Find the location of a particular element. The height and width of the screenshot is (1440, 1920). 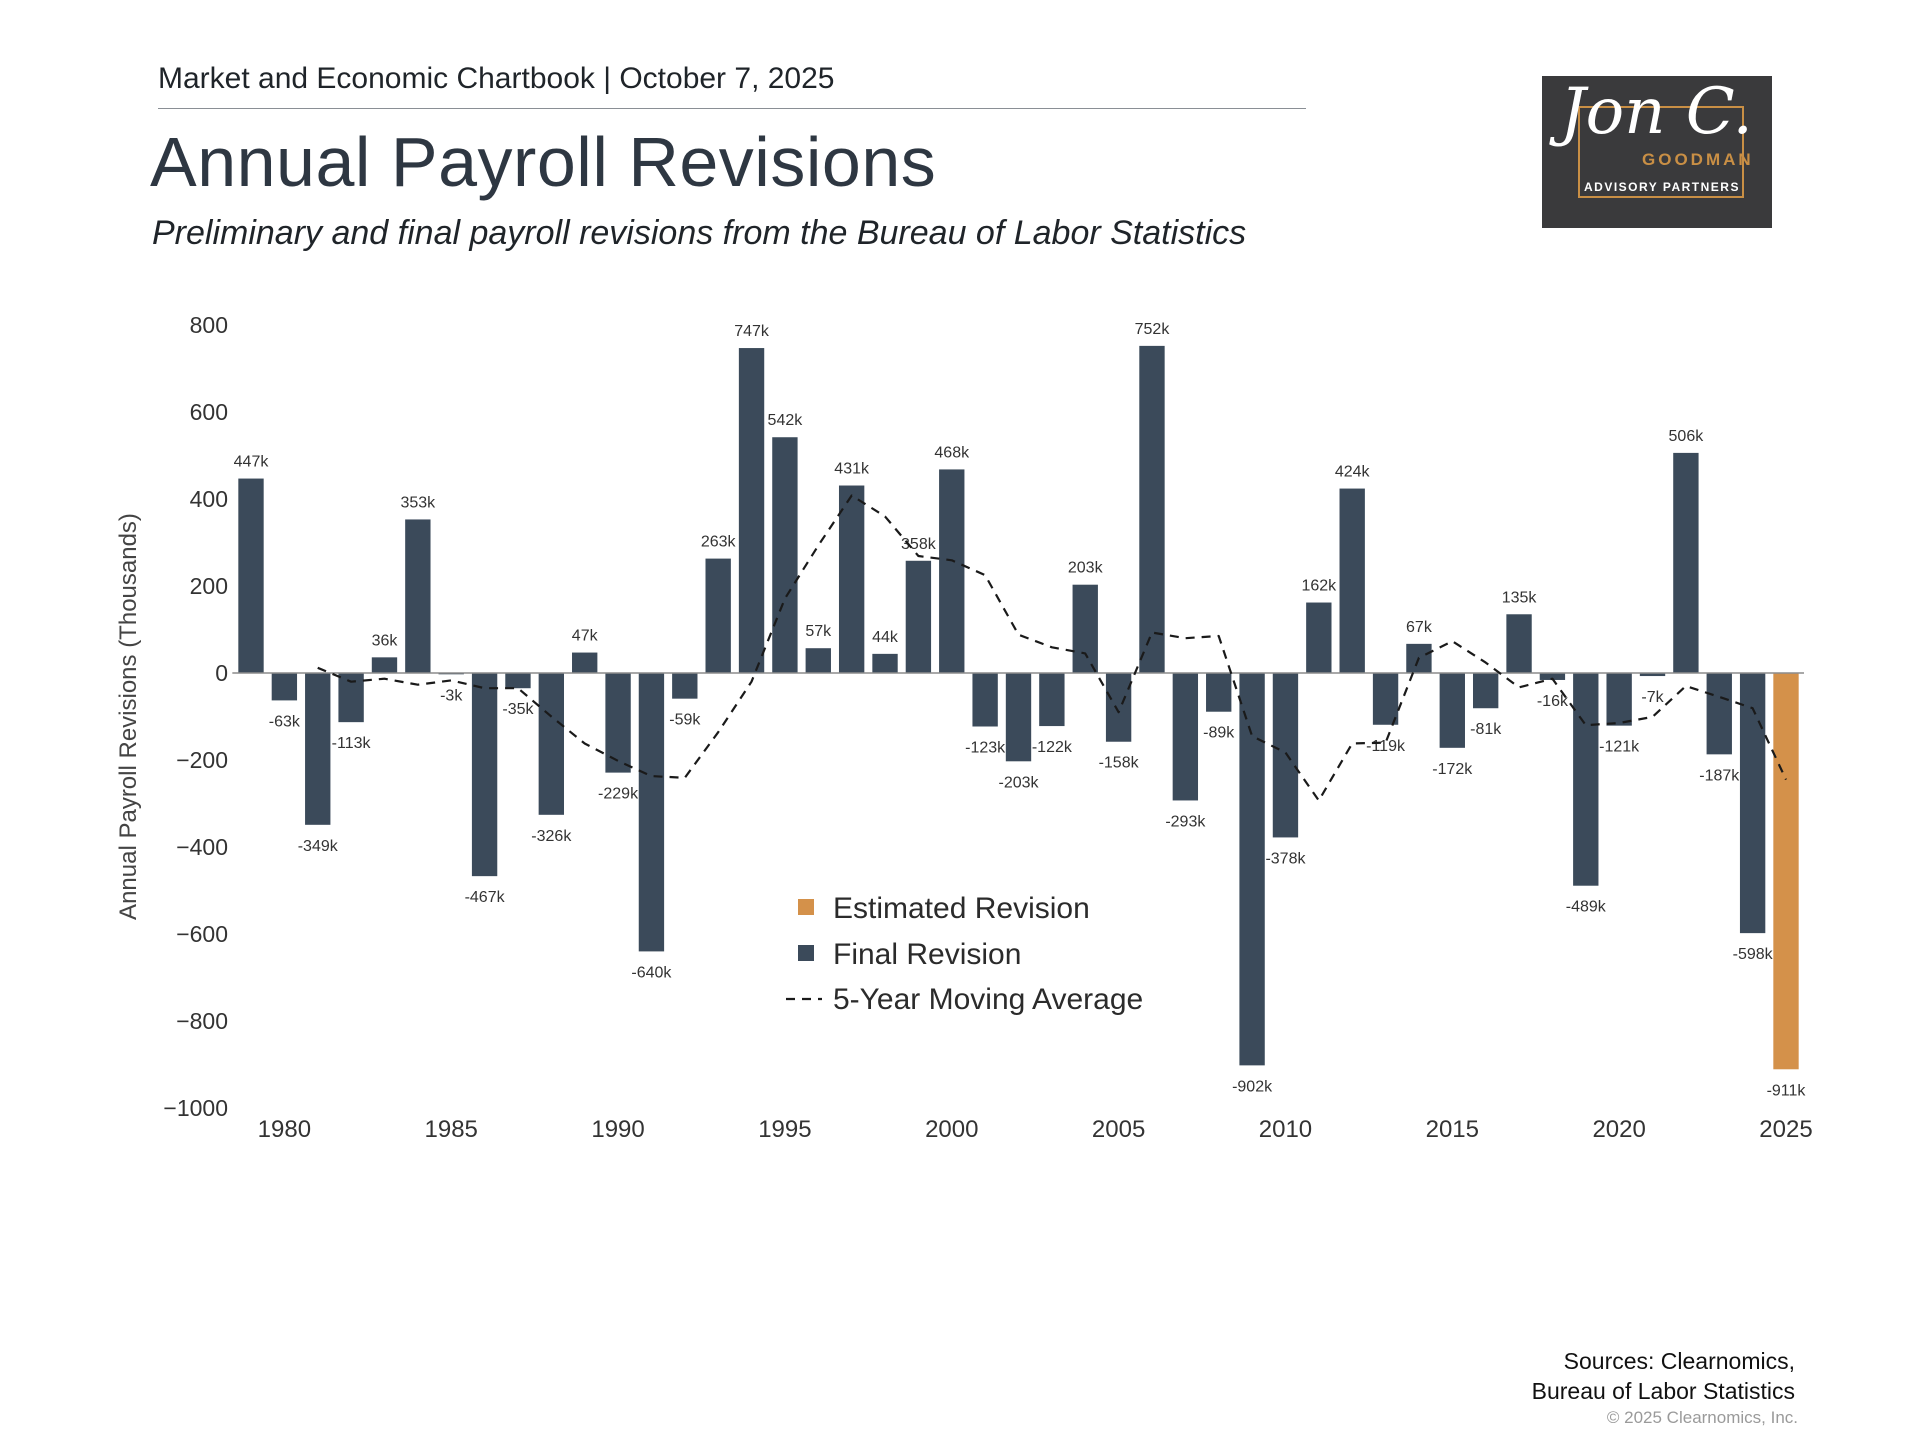

x-tick-label: 2005 is located at coordinates (1118, 1129).